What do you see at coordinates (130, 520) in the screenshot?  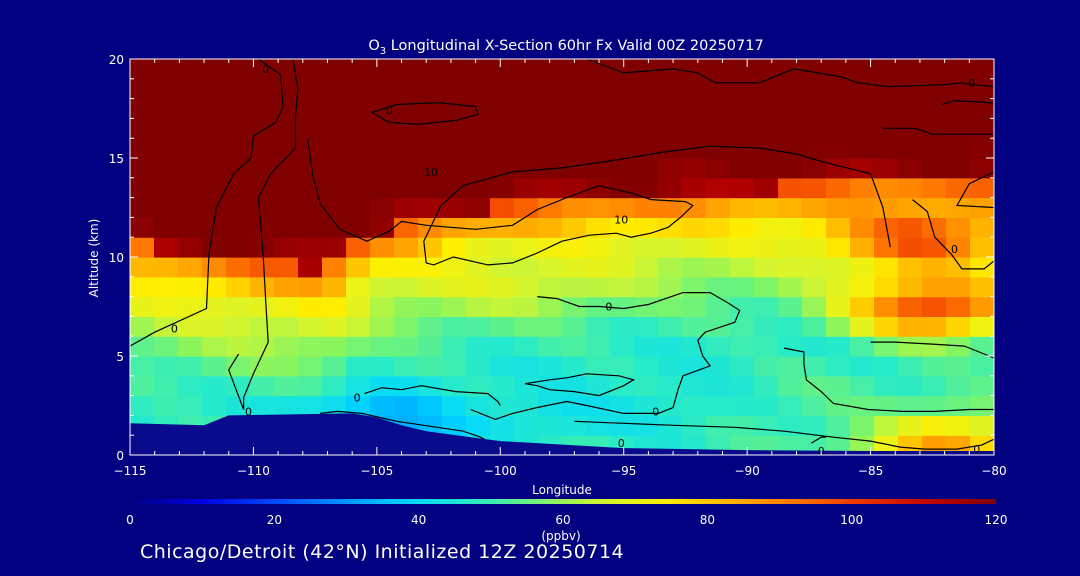 I see `colorbar-tick-label: 0` at bounding box center [130, 520].